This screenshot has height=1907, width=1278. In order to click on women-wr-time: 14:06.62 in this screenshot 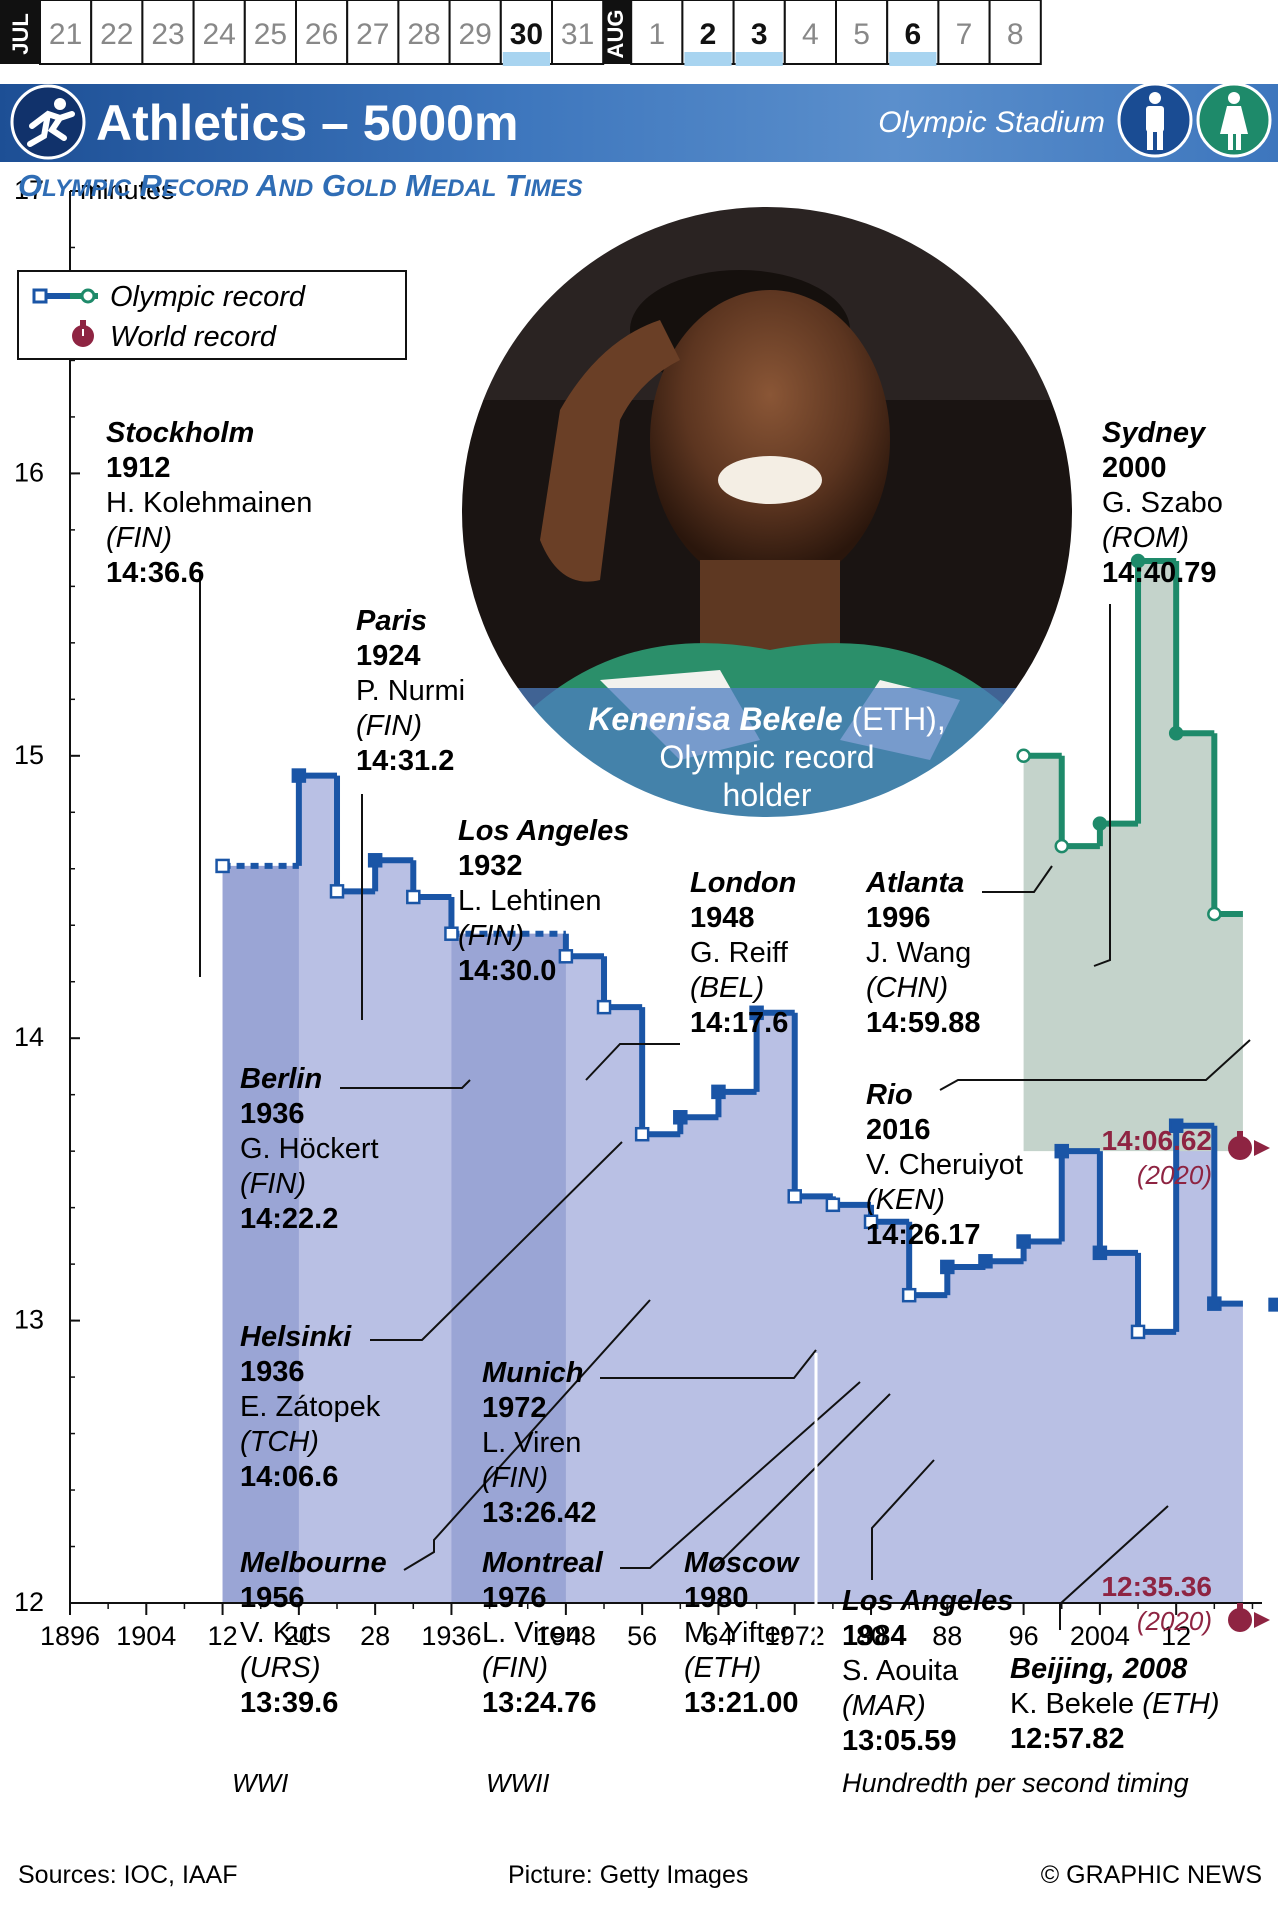, I will do `click(1156, 1140)`.